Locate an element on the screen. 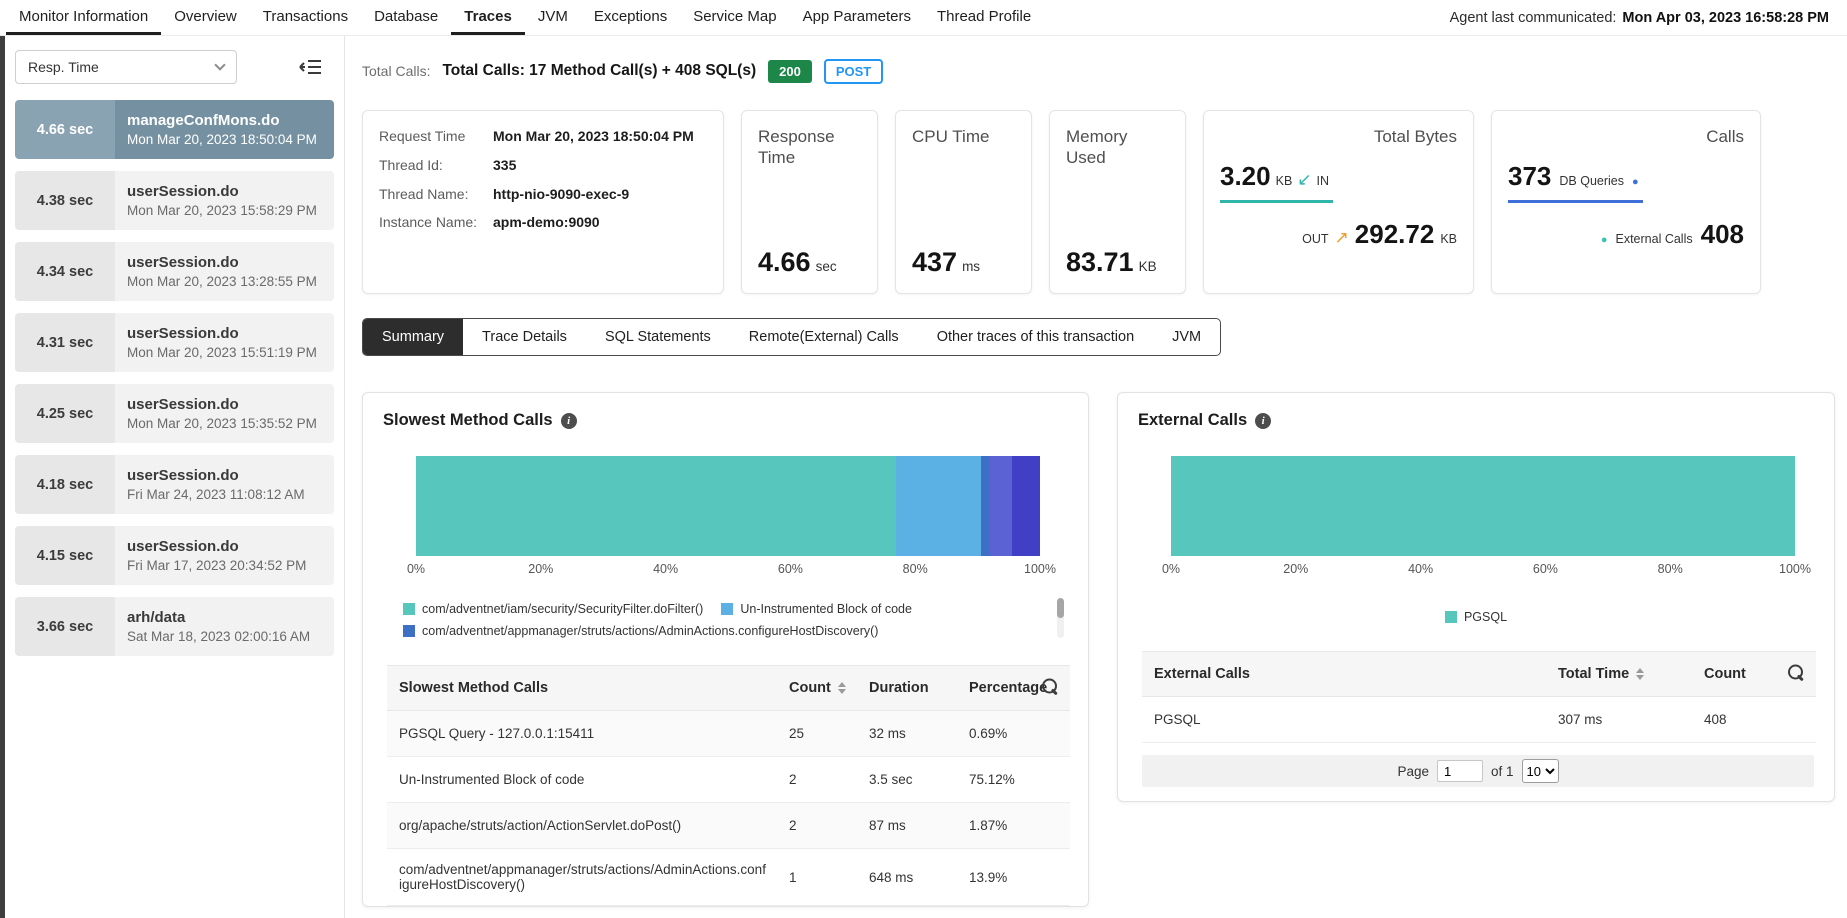  detail-tab-remote-external-calls: Remote(External) Calls is located at coordinates (823, 337).